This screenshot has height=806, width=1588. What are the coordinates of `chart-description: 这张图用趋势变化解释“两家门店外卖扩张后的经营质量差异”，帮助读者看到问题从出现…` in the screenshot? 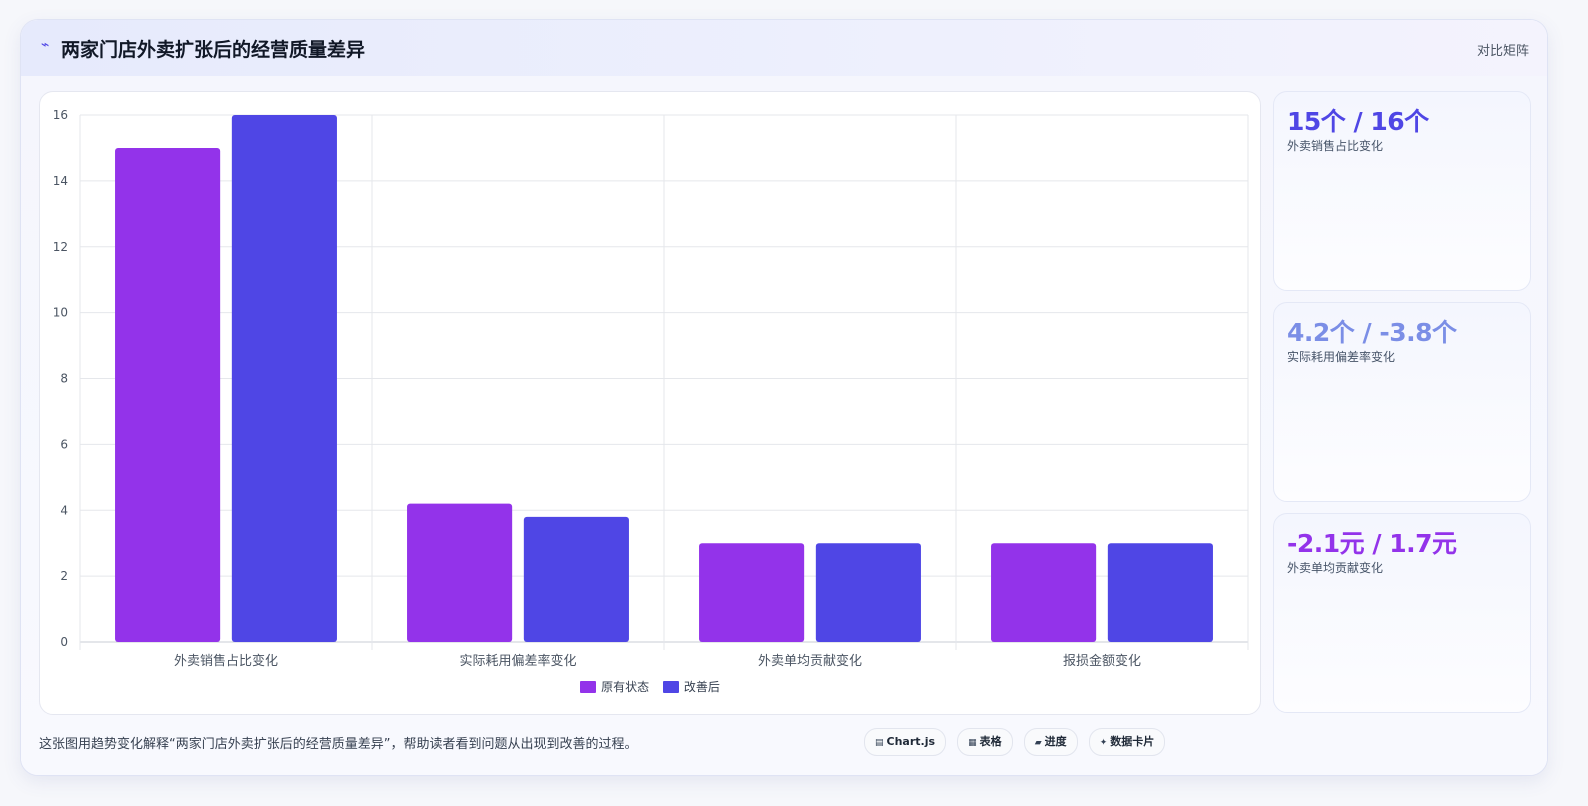 It's located at (338, 744).